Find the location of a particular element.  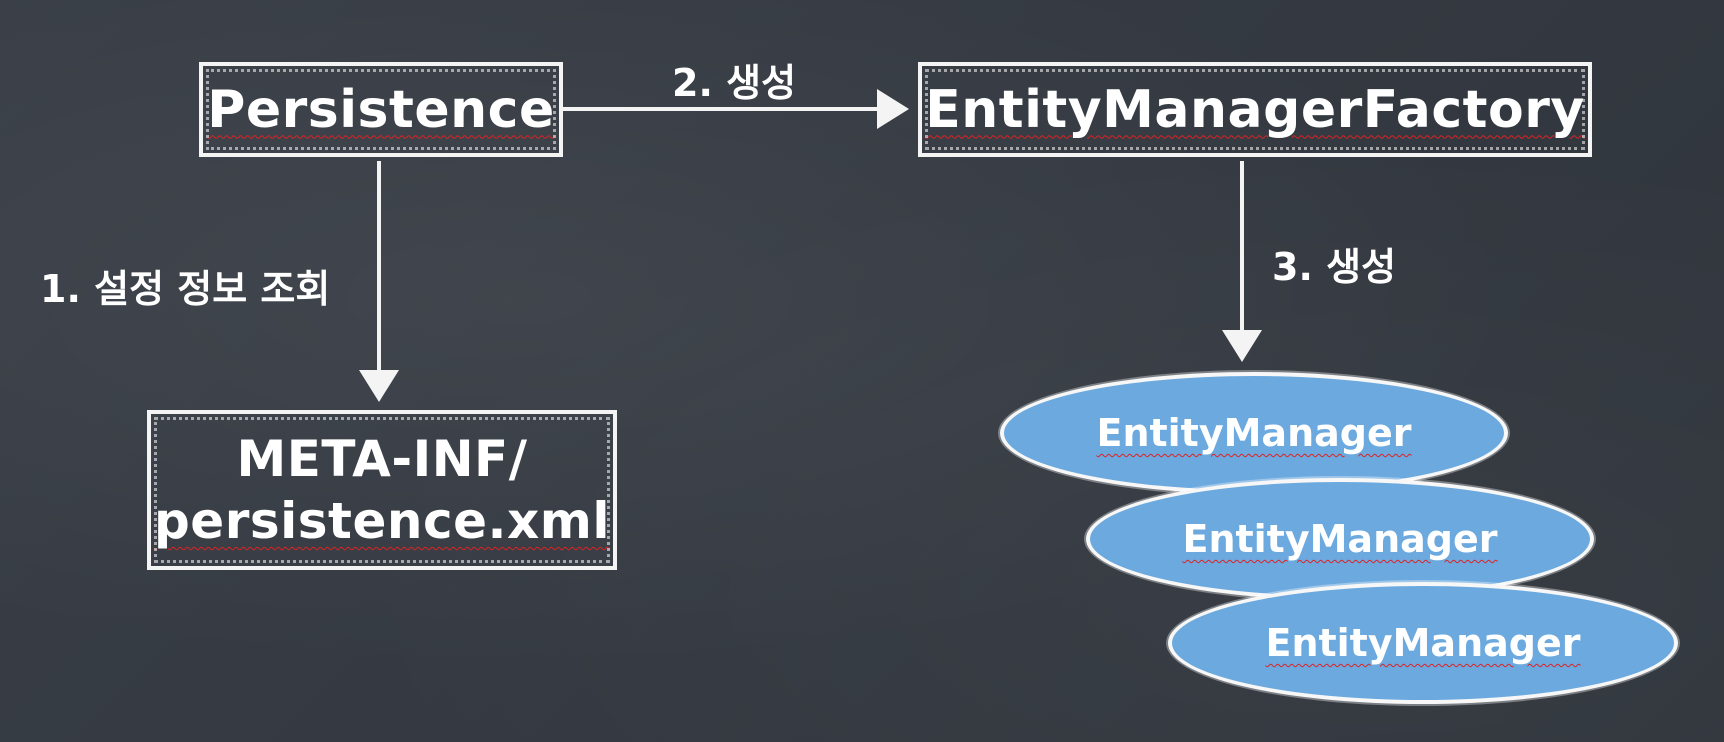

meta-inf-label: META-INF/ is located at coordinates (382, 459).